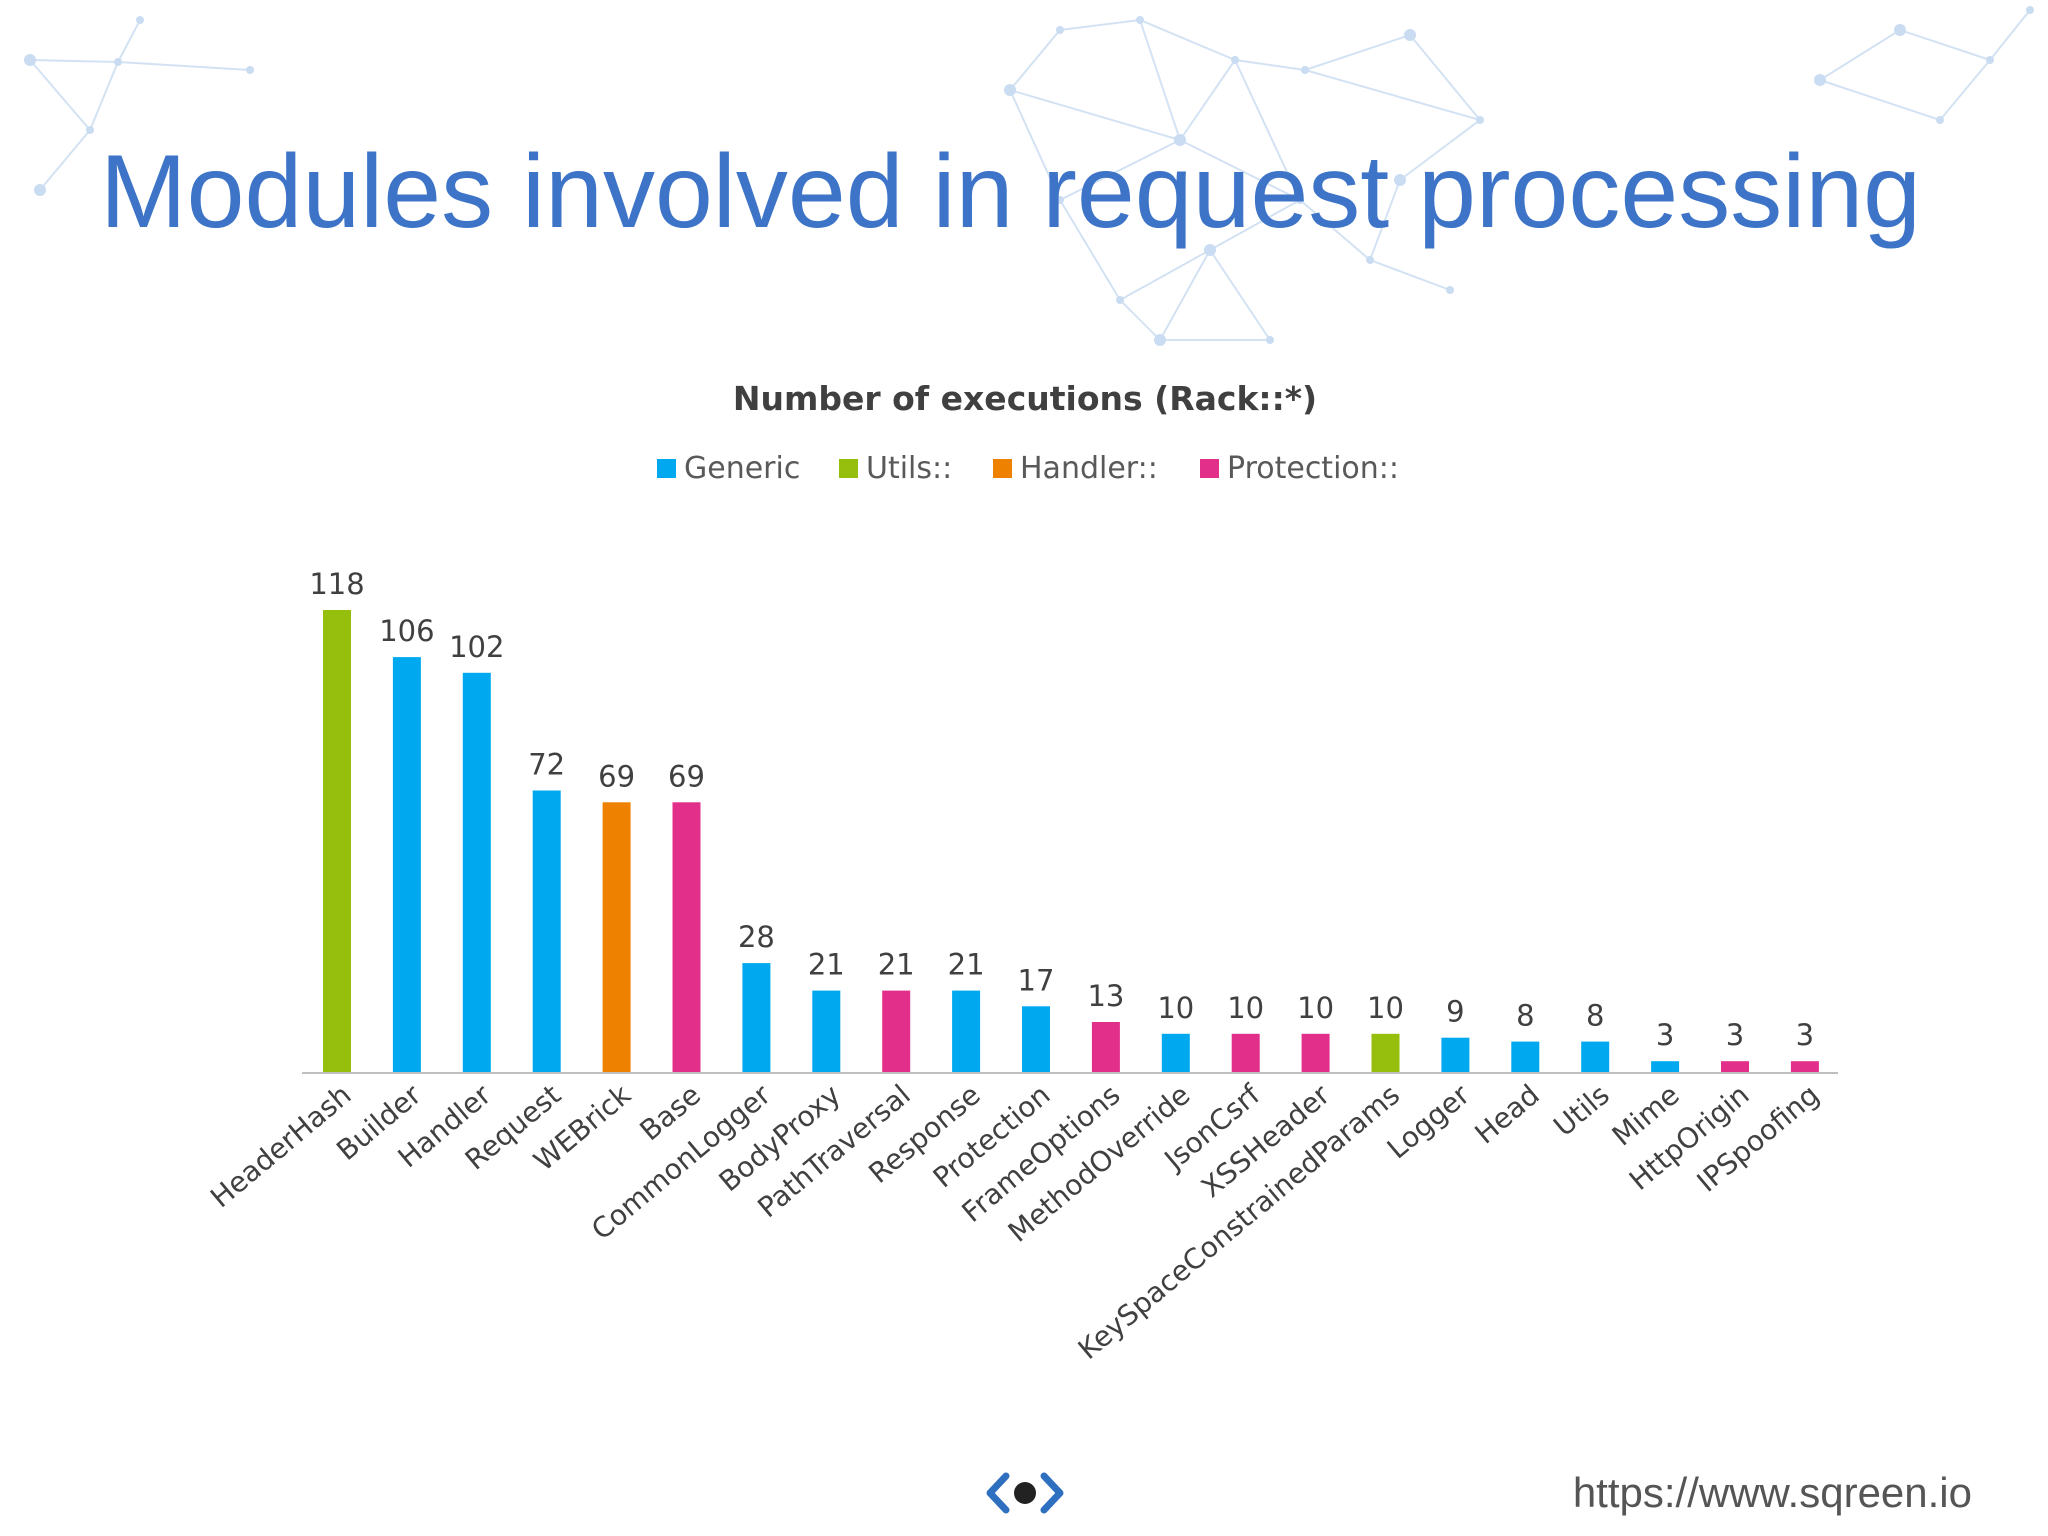 This screenshot has height=1536, width=2048. I want to click on footer-url: https://www.sqreen.io, so click(1772, 1492).